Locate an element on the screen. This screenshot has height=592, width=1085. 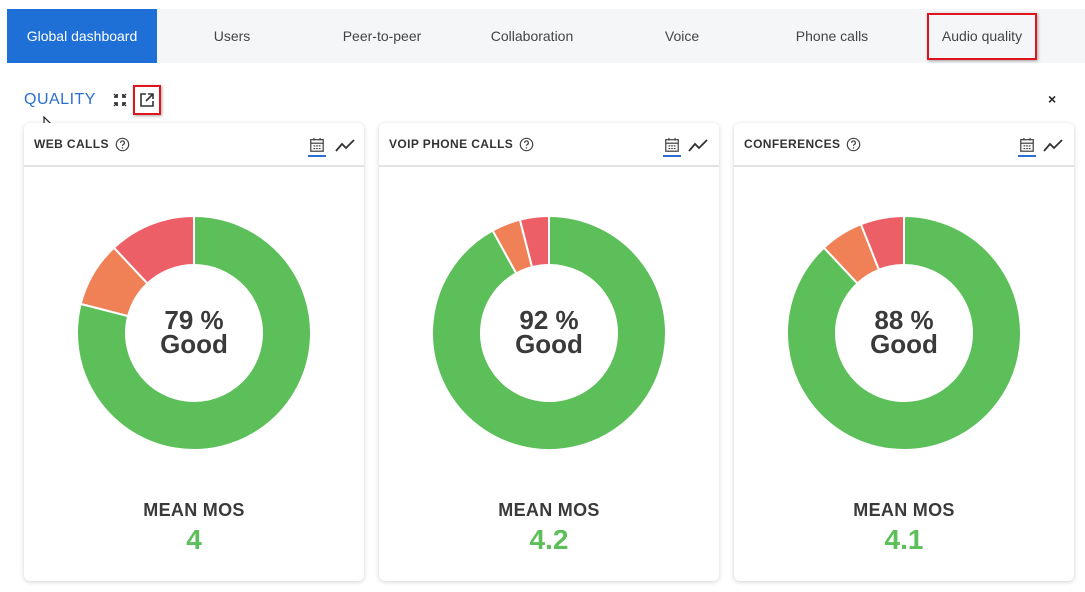
collapse-icon is located at coordinates (120, 100).